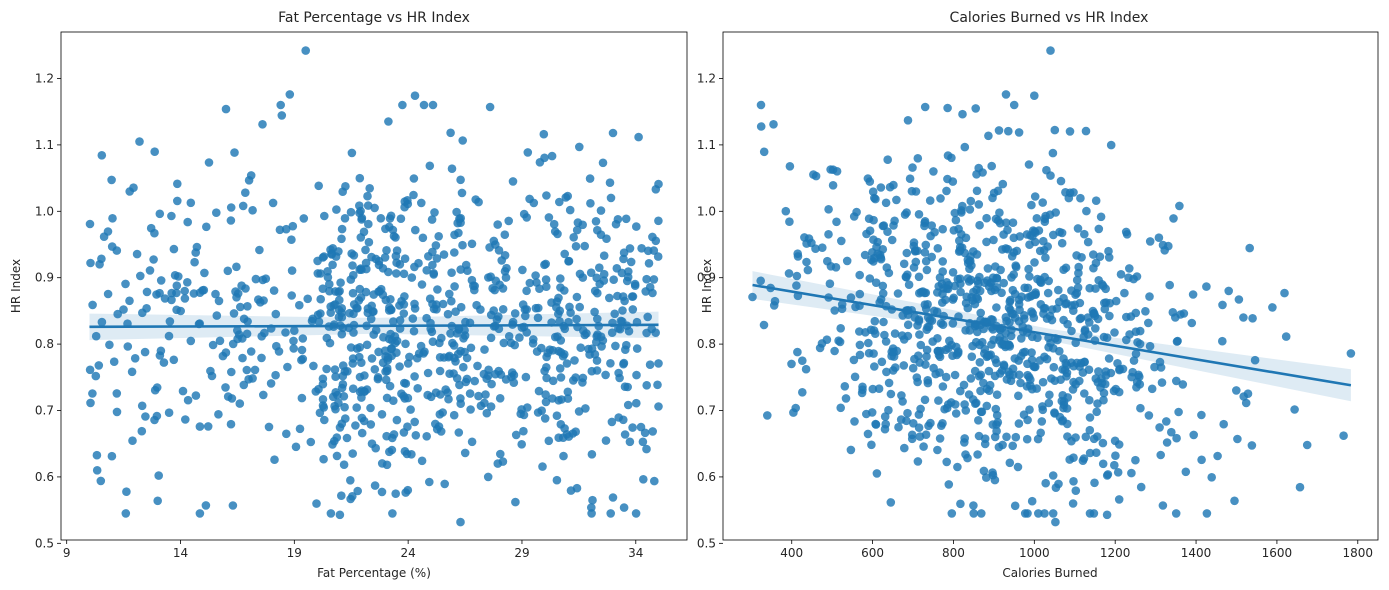 This screenshot has width=1389, height=590. Describe the element at coordinates (1034, 553) in the screenshot. I see `x-tick-label: 1000` at that location.